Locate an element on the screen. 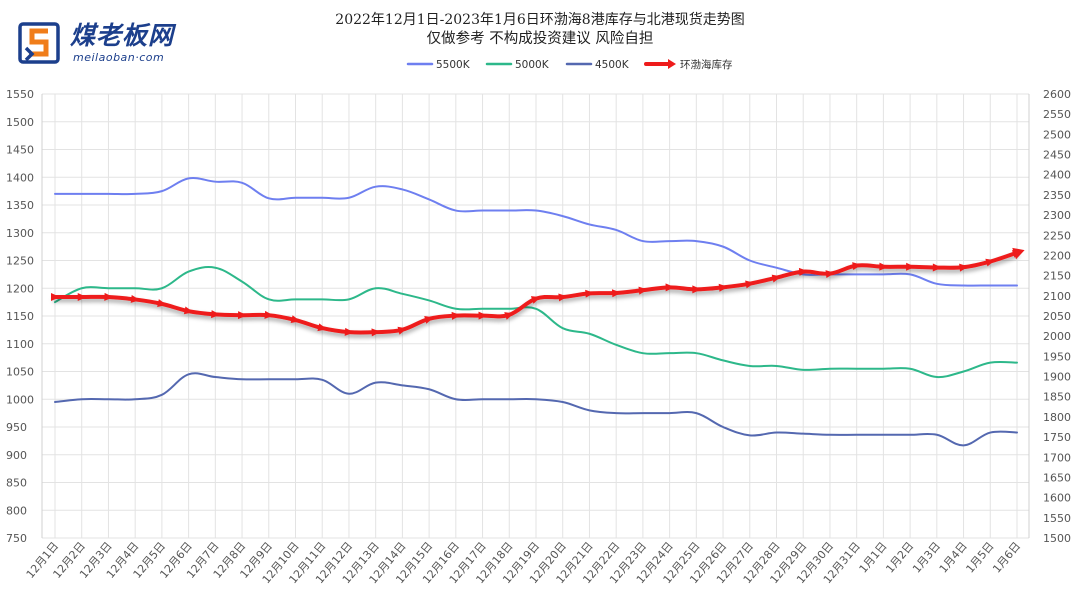  y-left-tick-label: 1400 is located at coordinates (20, 177).